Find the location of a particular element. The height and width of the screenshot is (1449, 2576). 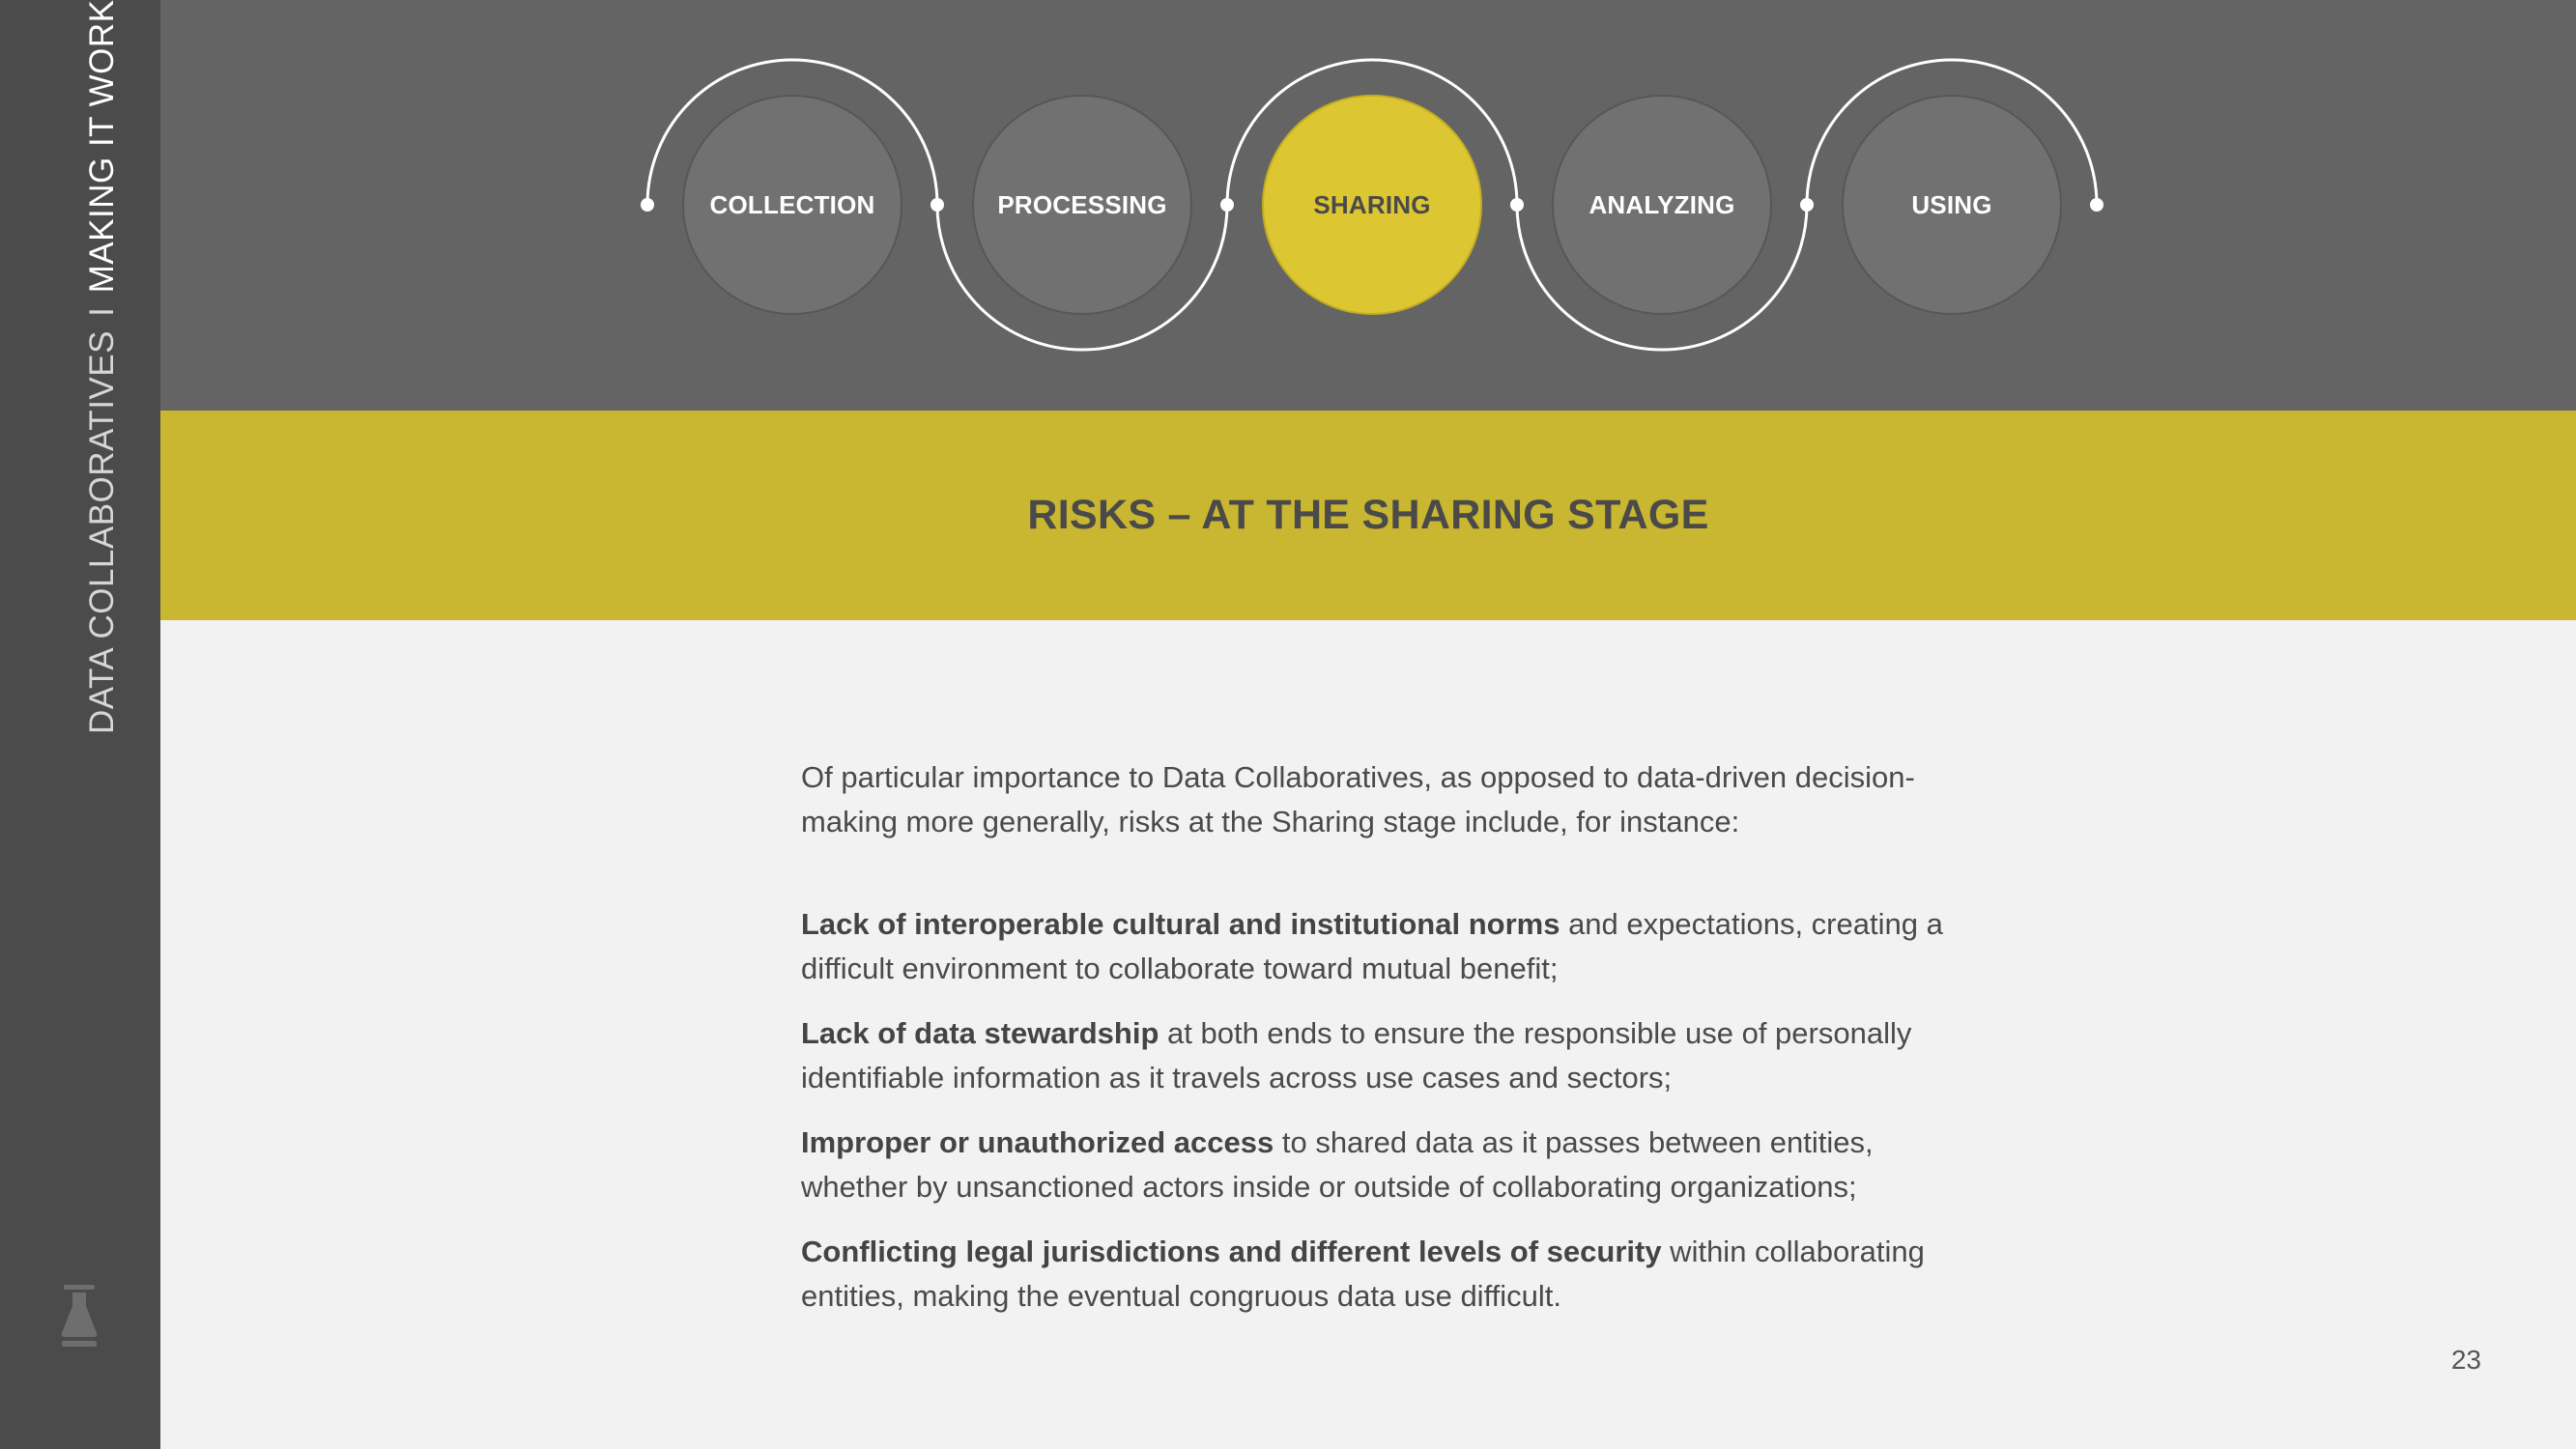

stage-collection: COLLECTION is located at coordinates (792, 205).